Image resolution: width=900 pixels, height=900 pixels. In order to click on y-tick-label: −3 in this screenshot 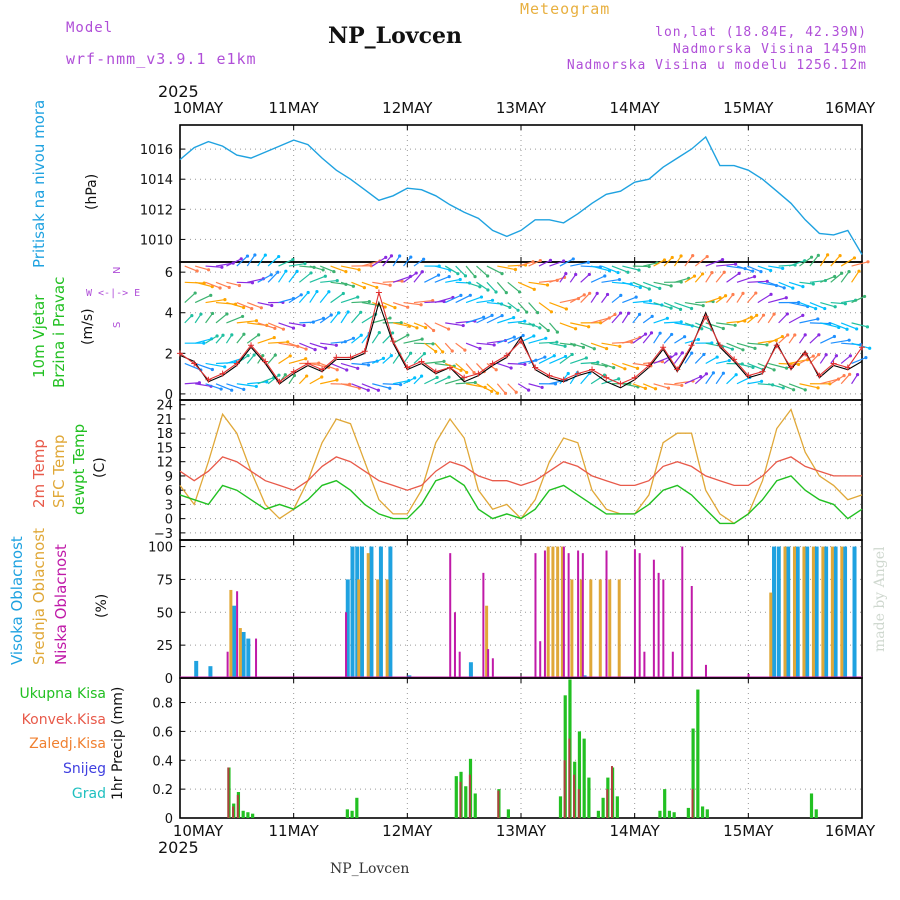, I will do `click(163, 534)`.